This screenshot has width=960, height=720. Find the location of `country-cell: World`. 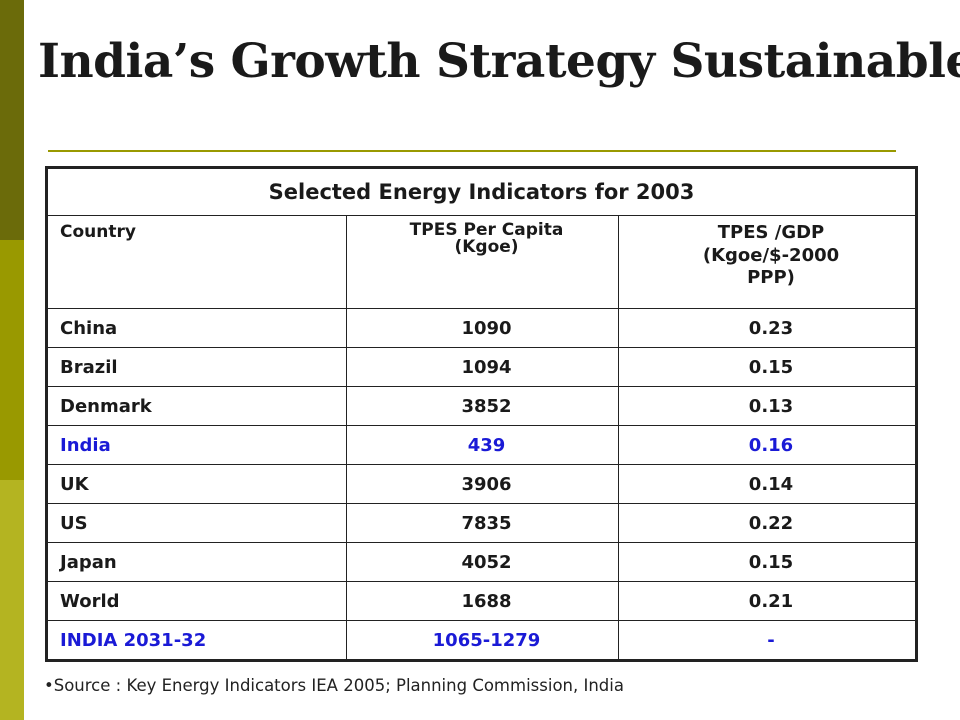

country-cell: World is located at coordinates (196, 601).